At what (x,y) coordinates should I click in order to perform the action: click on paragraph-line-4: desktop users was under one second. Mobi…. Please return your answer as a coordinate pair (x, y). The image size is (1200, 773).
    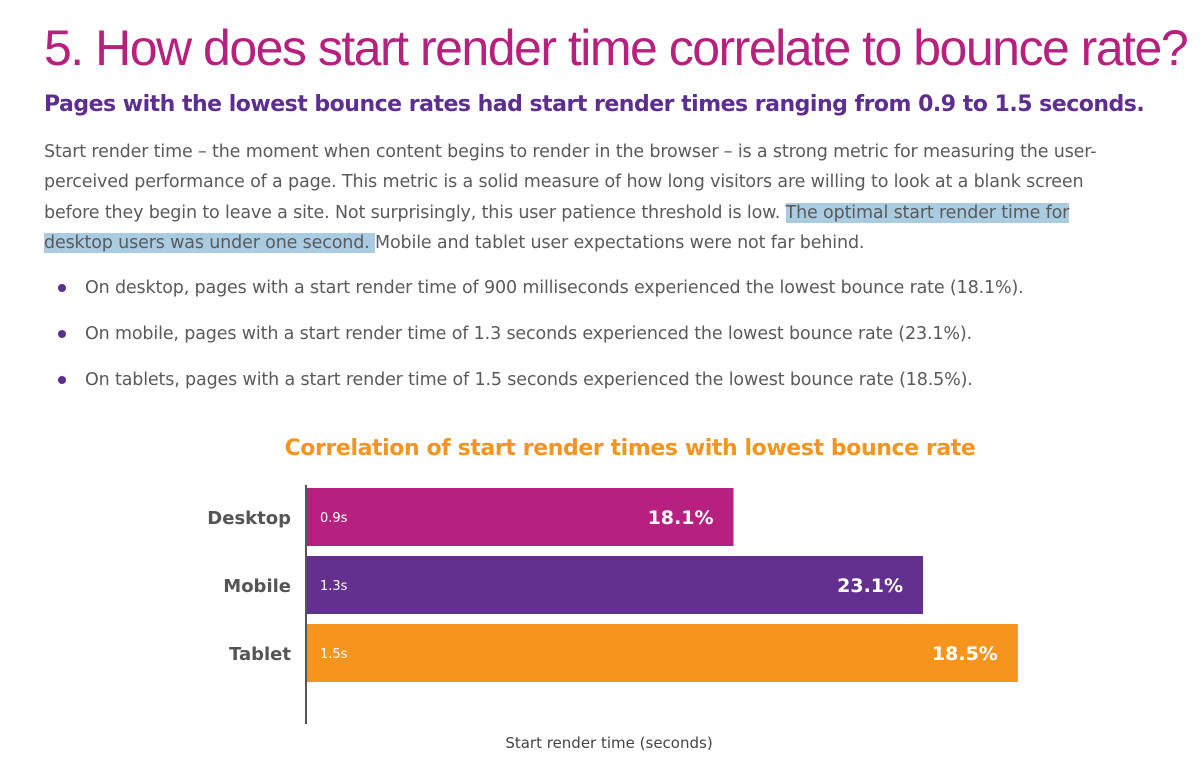
    Looking at the image, I should click on (604, 243).